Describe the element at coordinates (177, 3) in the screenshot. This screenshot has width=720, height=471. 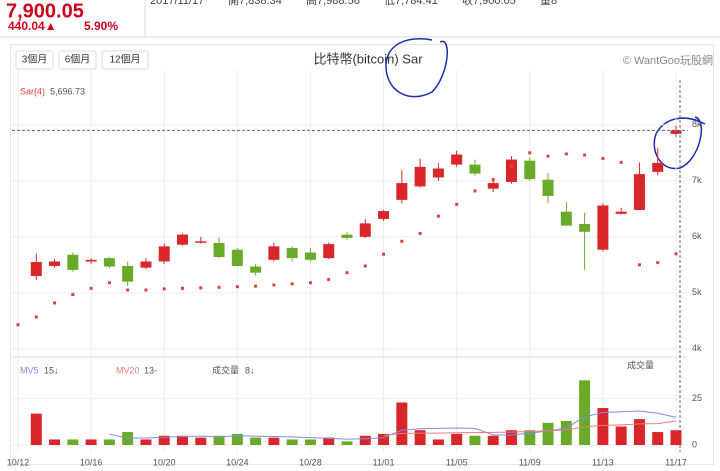
I see `quote-item: 2017/11/17` at that location.